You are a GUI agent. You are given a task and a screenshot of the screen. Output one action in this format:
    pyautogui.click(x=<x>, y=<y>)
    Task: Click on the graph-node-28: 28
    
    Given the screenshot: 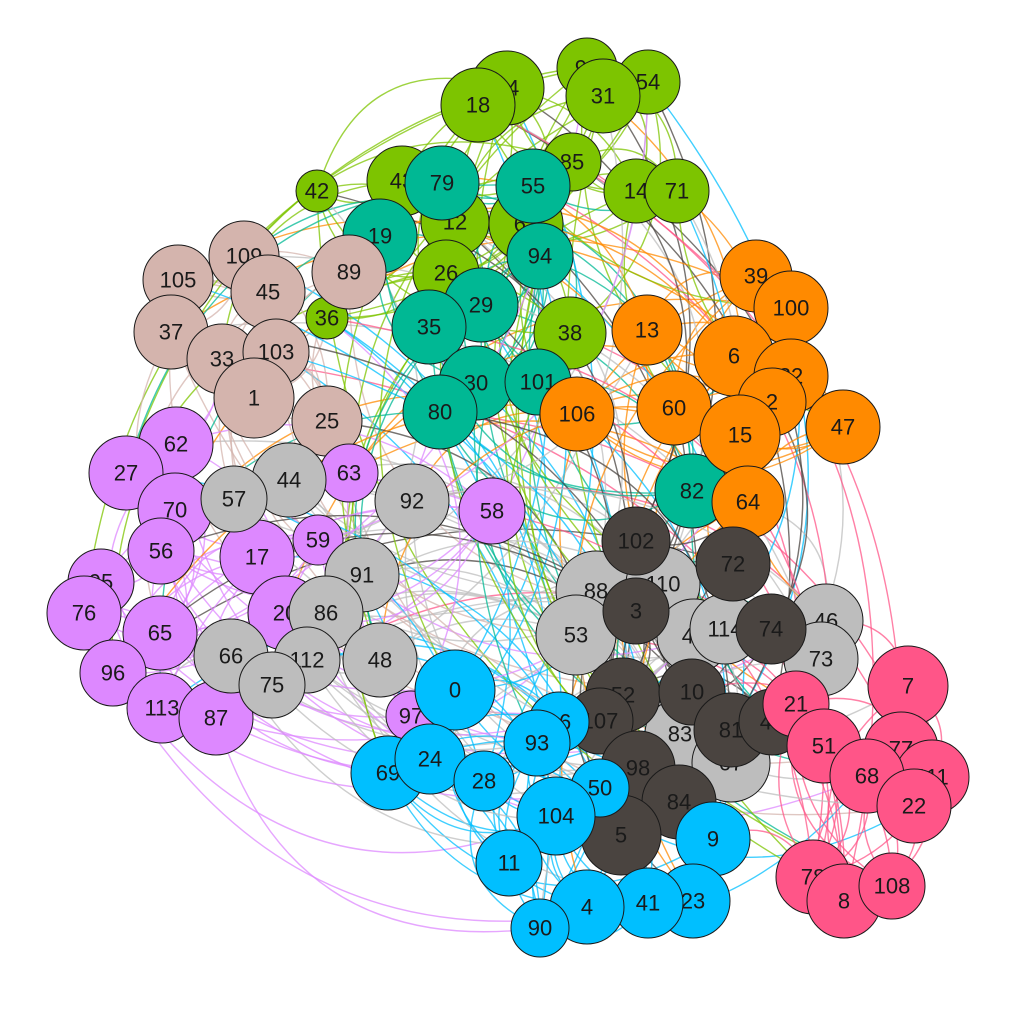 What is the action you would take?
    pyautogui.click(x=484, y=781)
    